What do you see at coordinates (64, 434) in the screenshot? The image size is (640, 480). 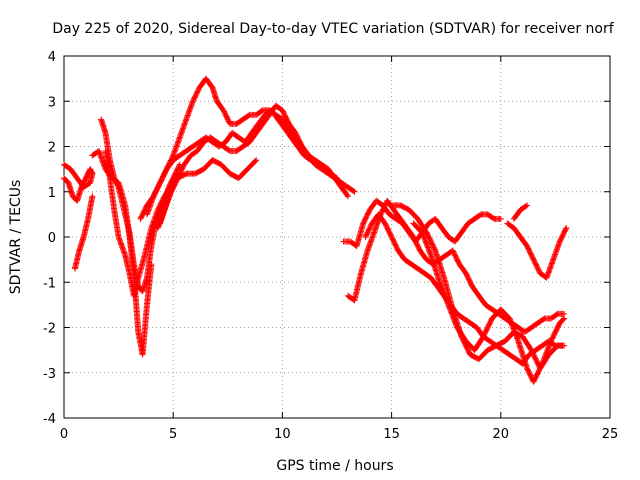 I see `x-tick-label: 0` at bounding box center [64, 434].